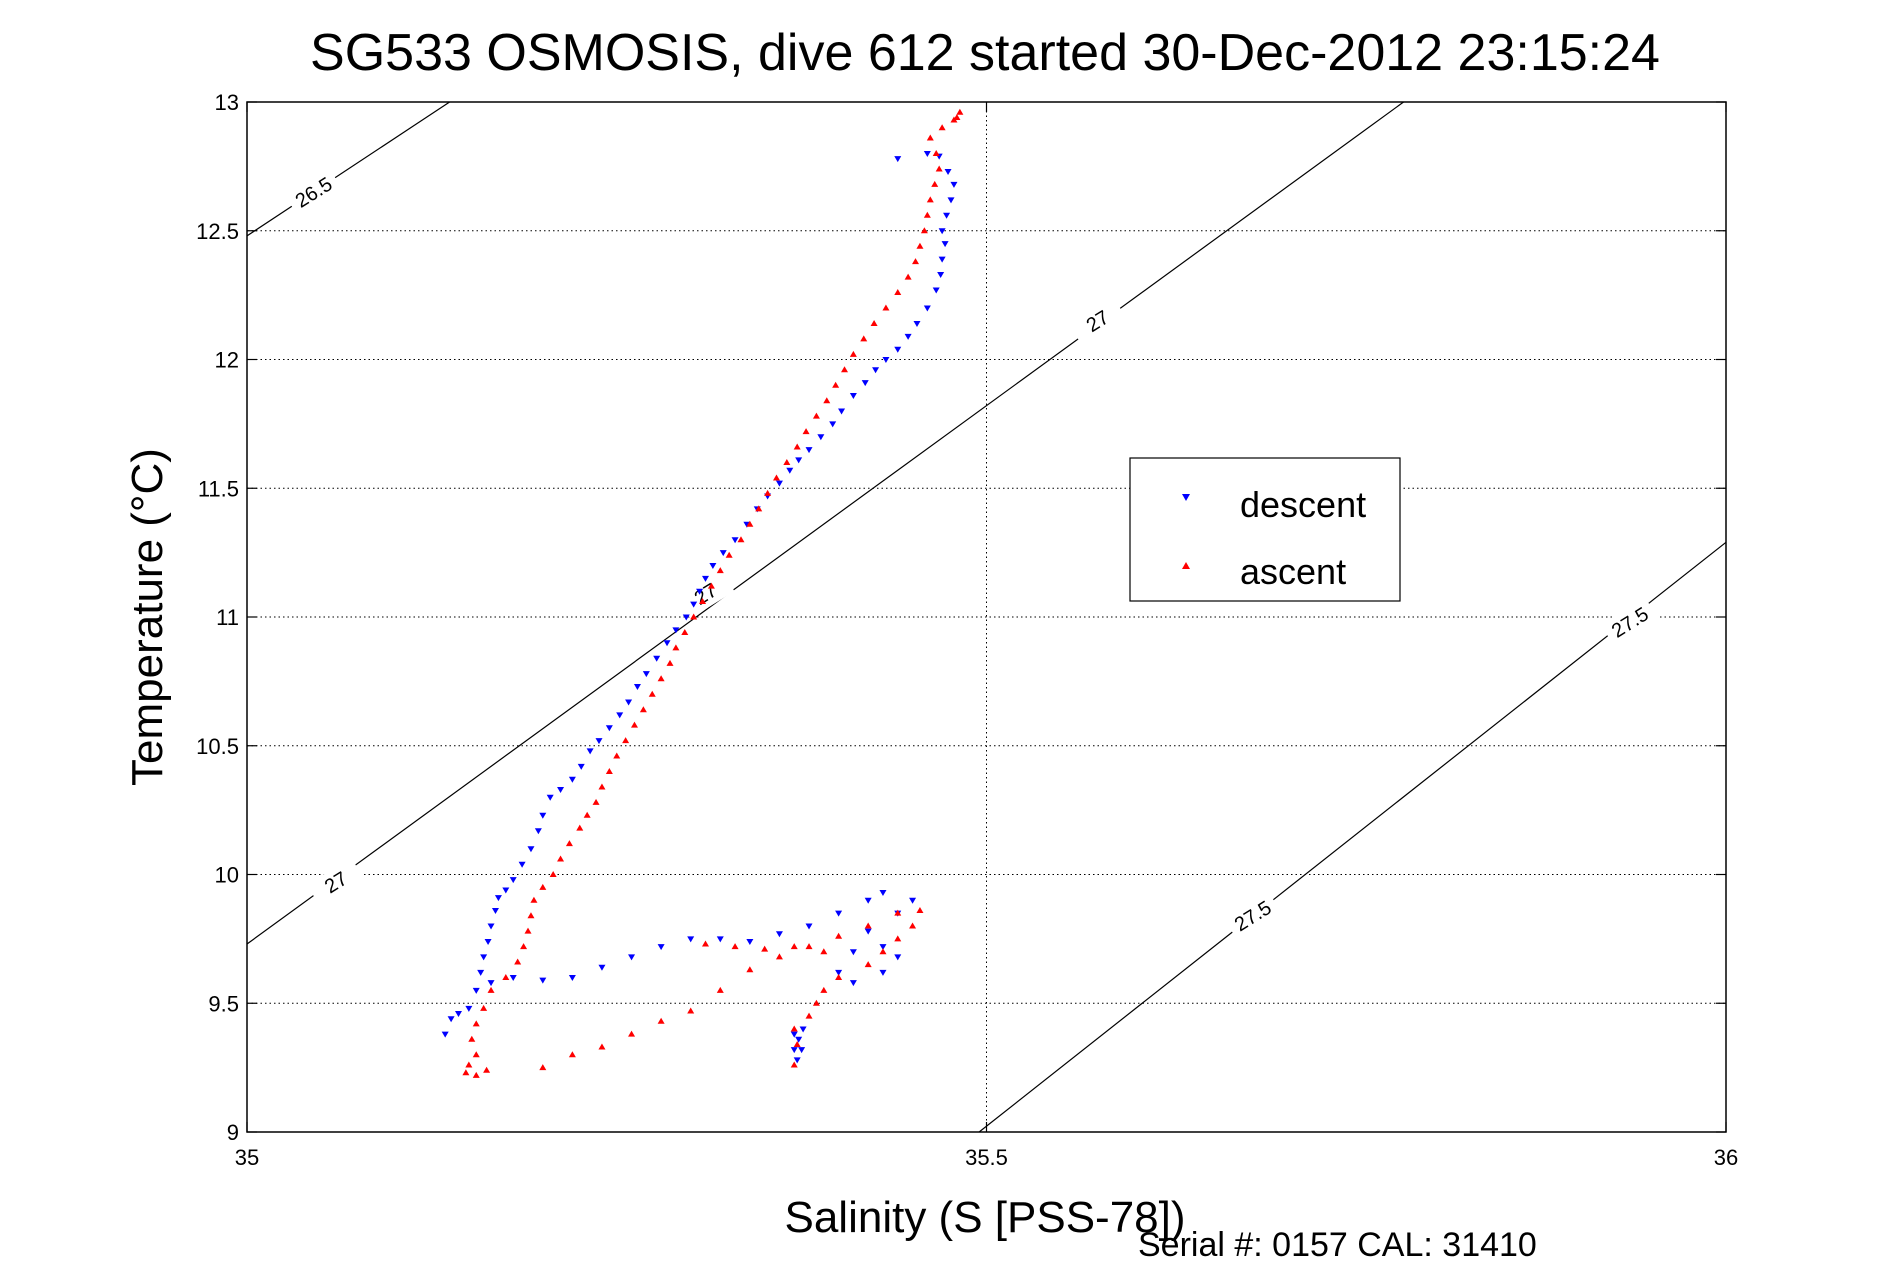  Describe the element at coordinates (247, 1157) in the screenshot. I see `x-tick-label: 35` at that location.